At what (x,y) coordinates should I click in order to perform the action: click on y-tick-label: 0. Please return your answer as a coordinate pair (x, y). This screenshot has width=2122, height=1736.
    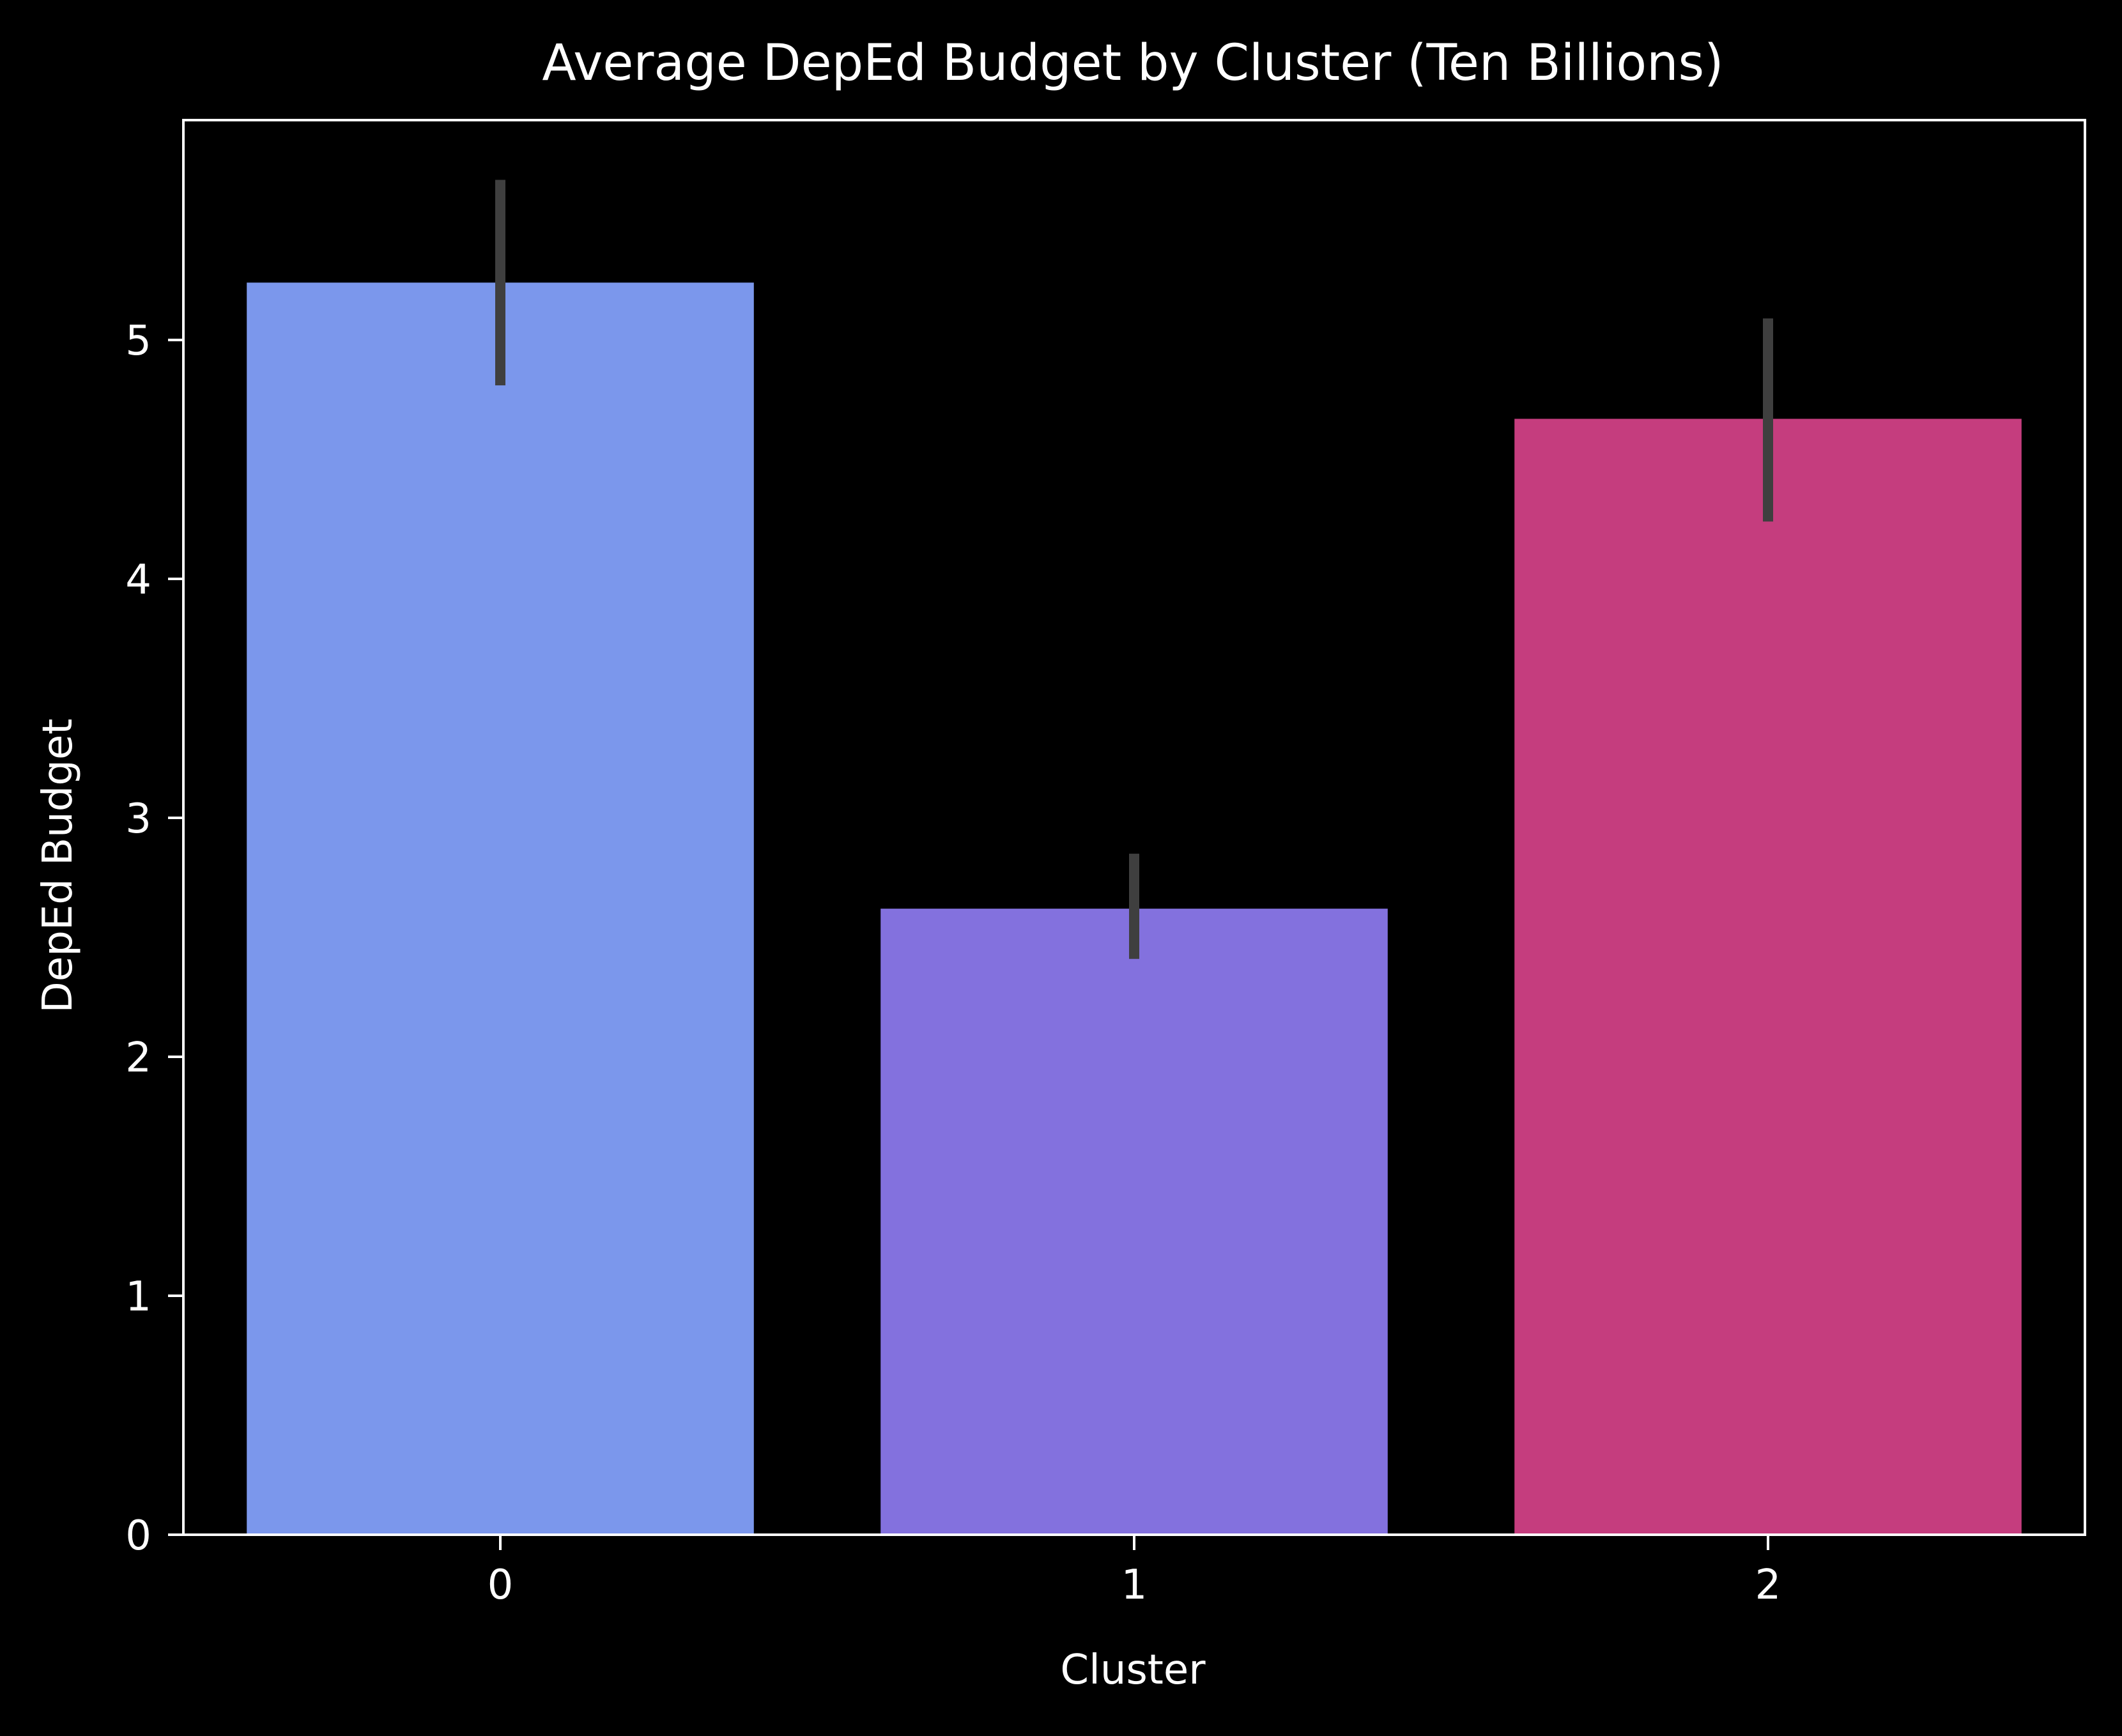
    Looking at the image, I should click on (138, 1536).